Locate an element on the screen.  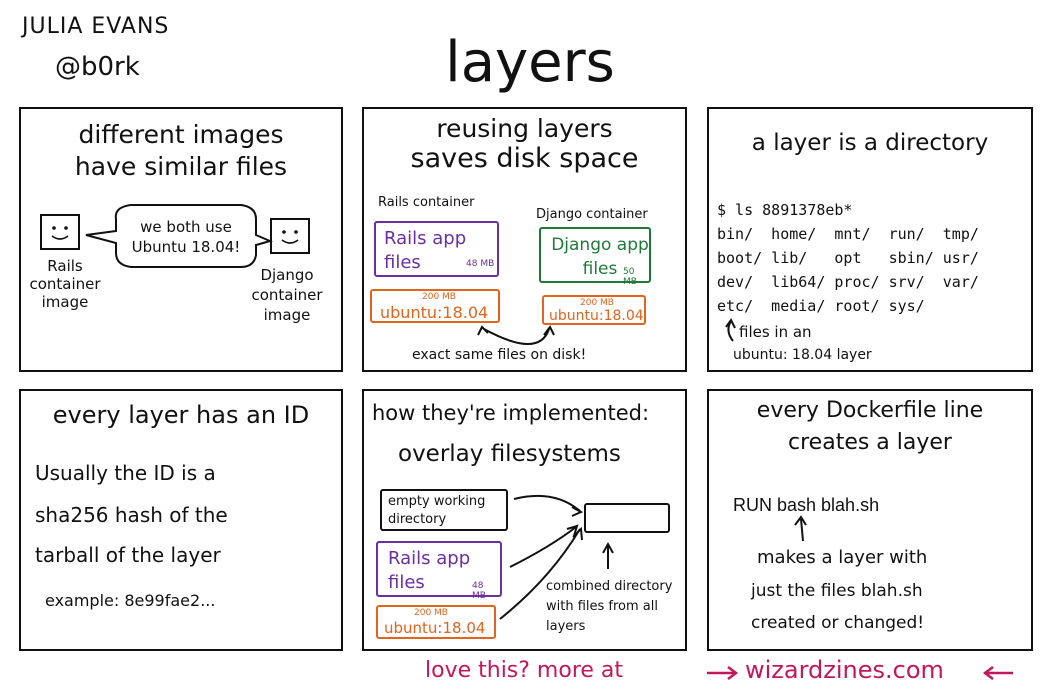
panel6-note-line1: makes a layer with is located at coordinates (842, 557).